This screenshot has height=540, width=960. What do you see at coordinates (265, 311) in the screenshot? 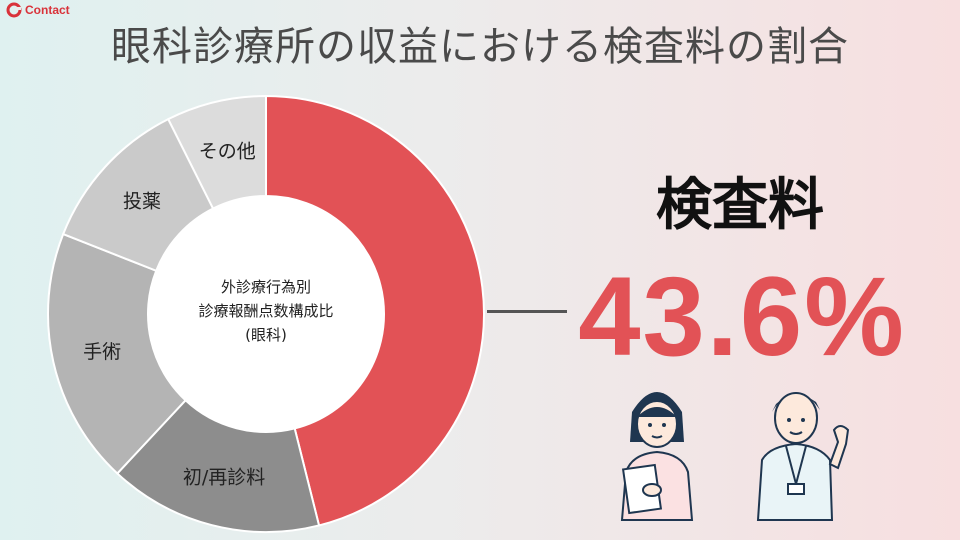
I see `center-label-line-1: 診療報酬点数構成比` at bounding box center [265, 311].